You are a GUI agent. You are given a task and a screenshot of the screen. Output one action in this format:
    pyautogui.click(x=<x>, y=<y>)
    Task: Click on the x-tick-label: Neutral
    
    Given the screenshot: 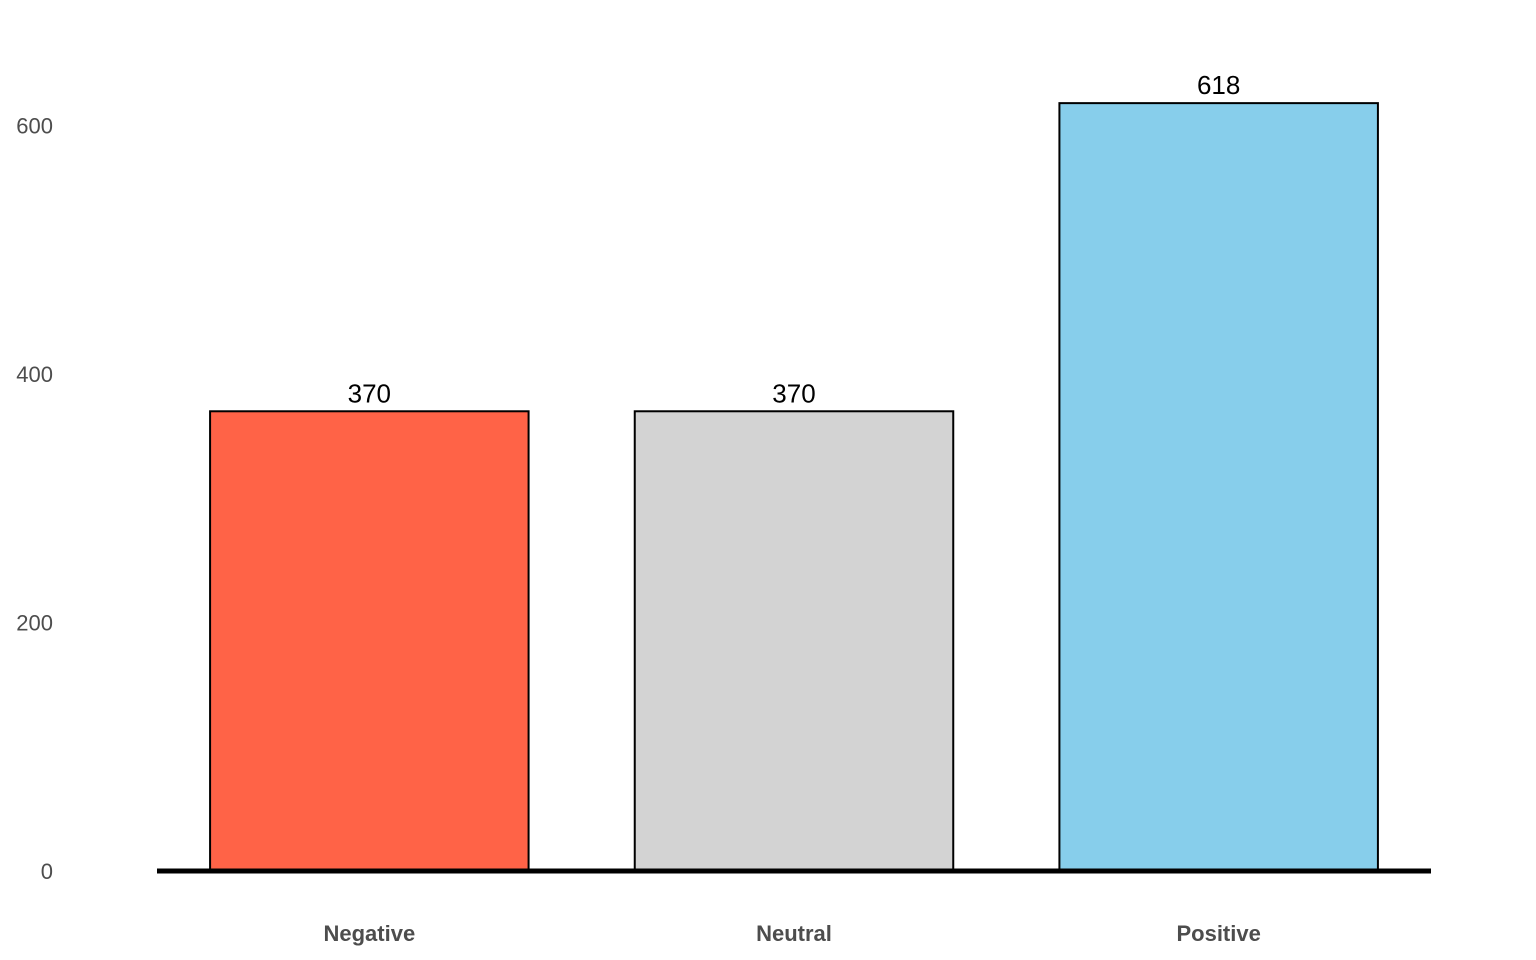 What is the action you would take?
    pyautogui.click(x=794, y=933)
    